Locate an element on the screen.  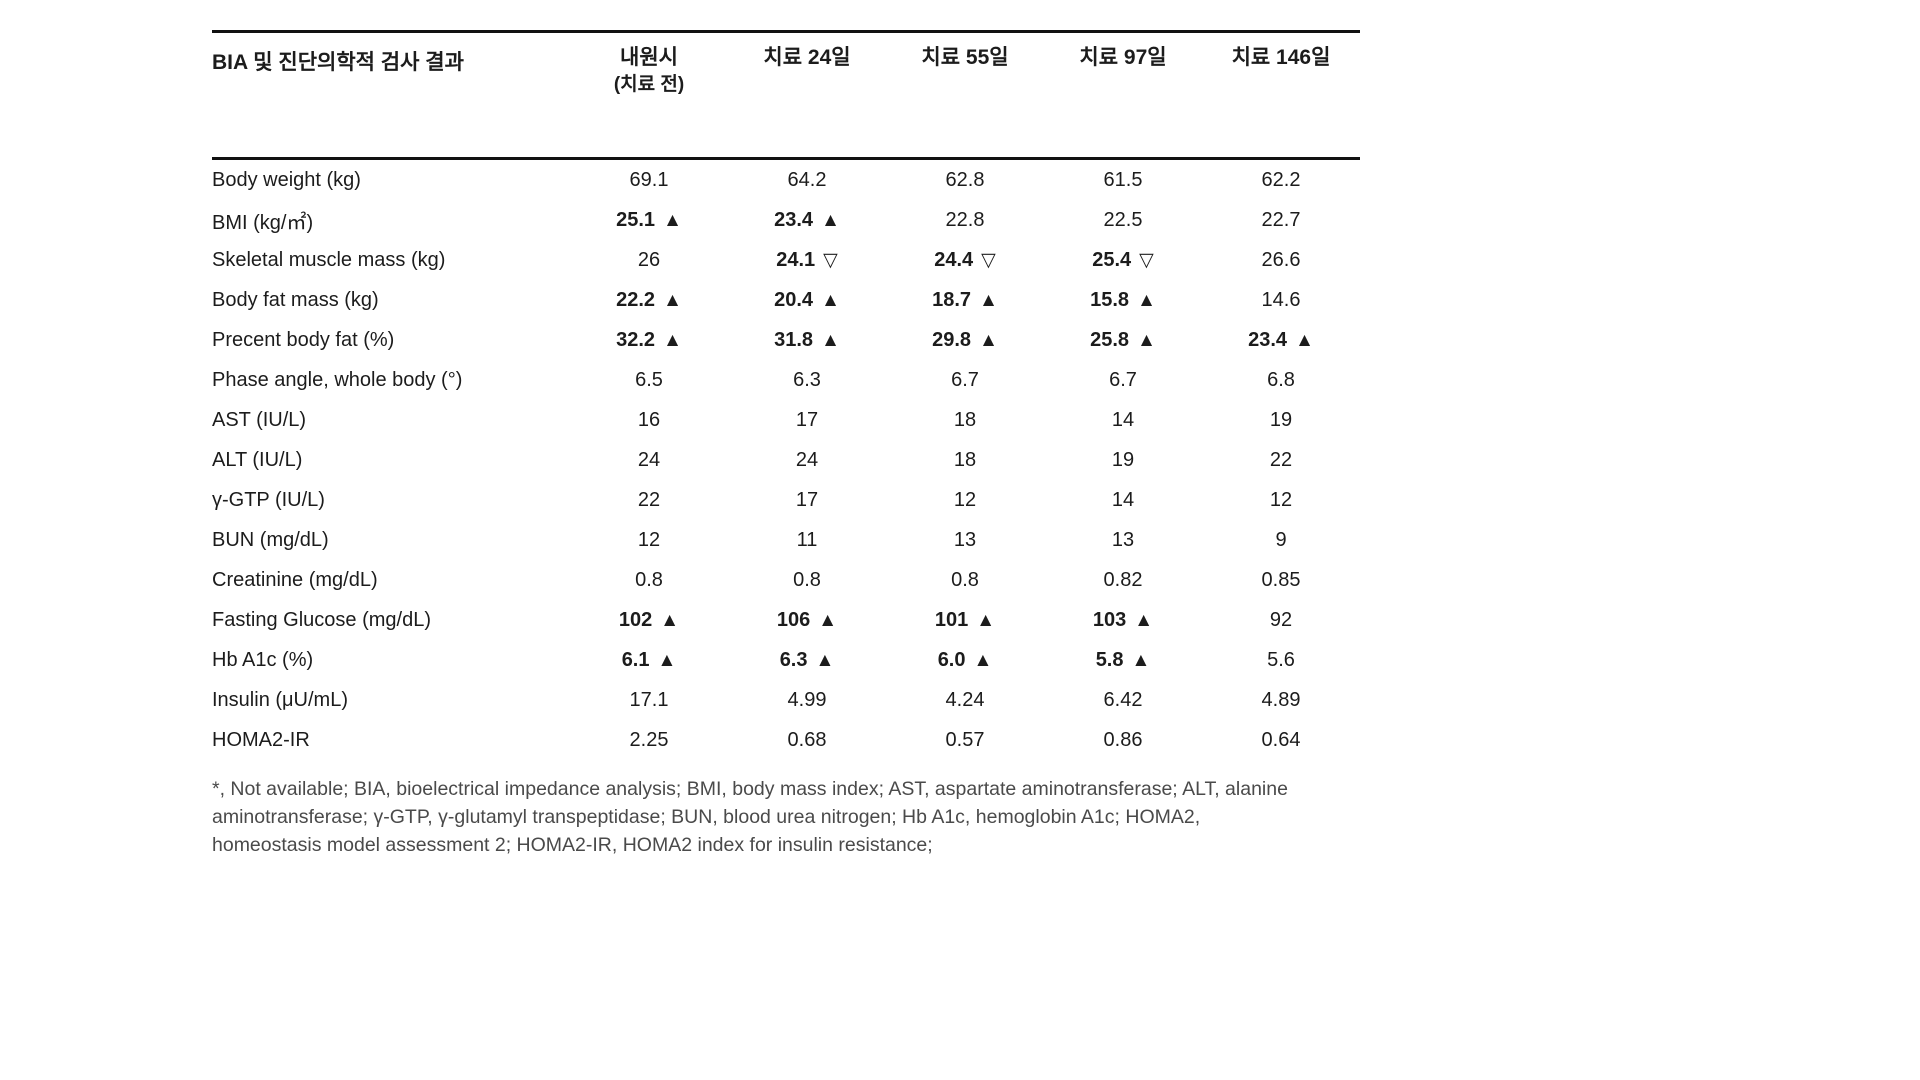
cell-value: 0.85 is located at coordinates (1281, 579).